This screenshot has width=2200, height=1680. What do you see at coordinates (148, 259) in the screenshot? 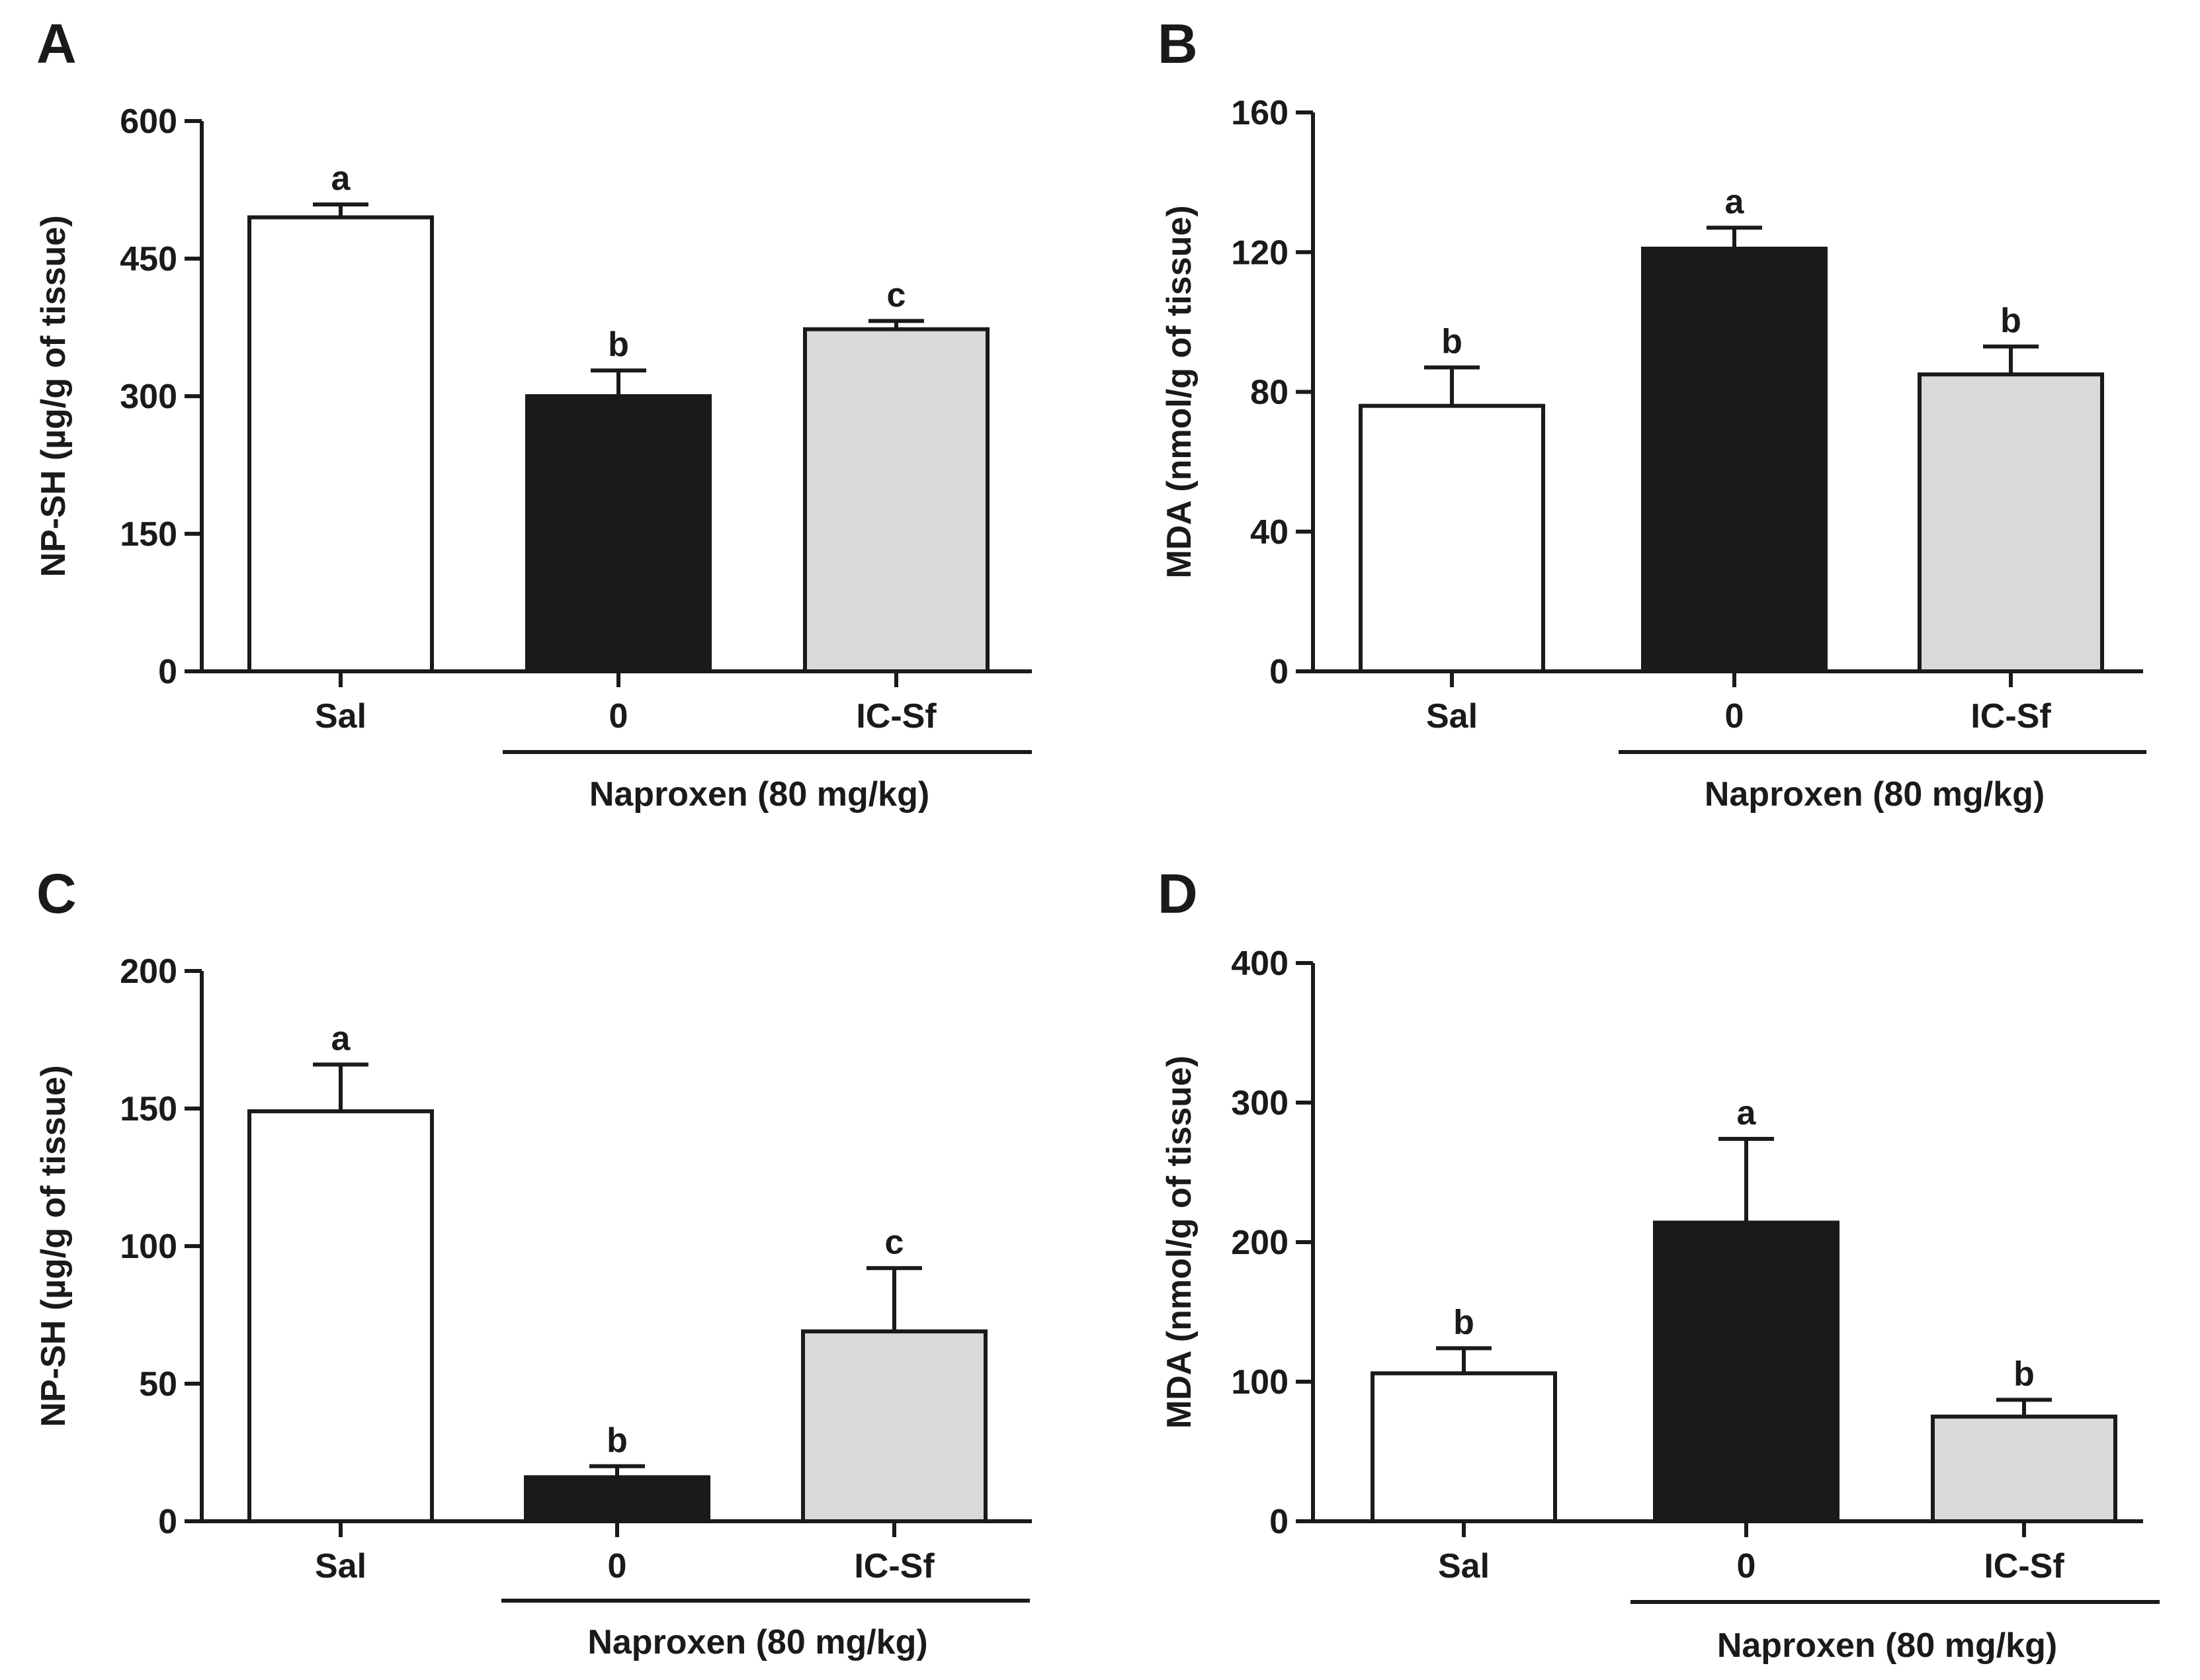
I see `y-tick-label: 450` at bounding box center [148, 259].